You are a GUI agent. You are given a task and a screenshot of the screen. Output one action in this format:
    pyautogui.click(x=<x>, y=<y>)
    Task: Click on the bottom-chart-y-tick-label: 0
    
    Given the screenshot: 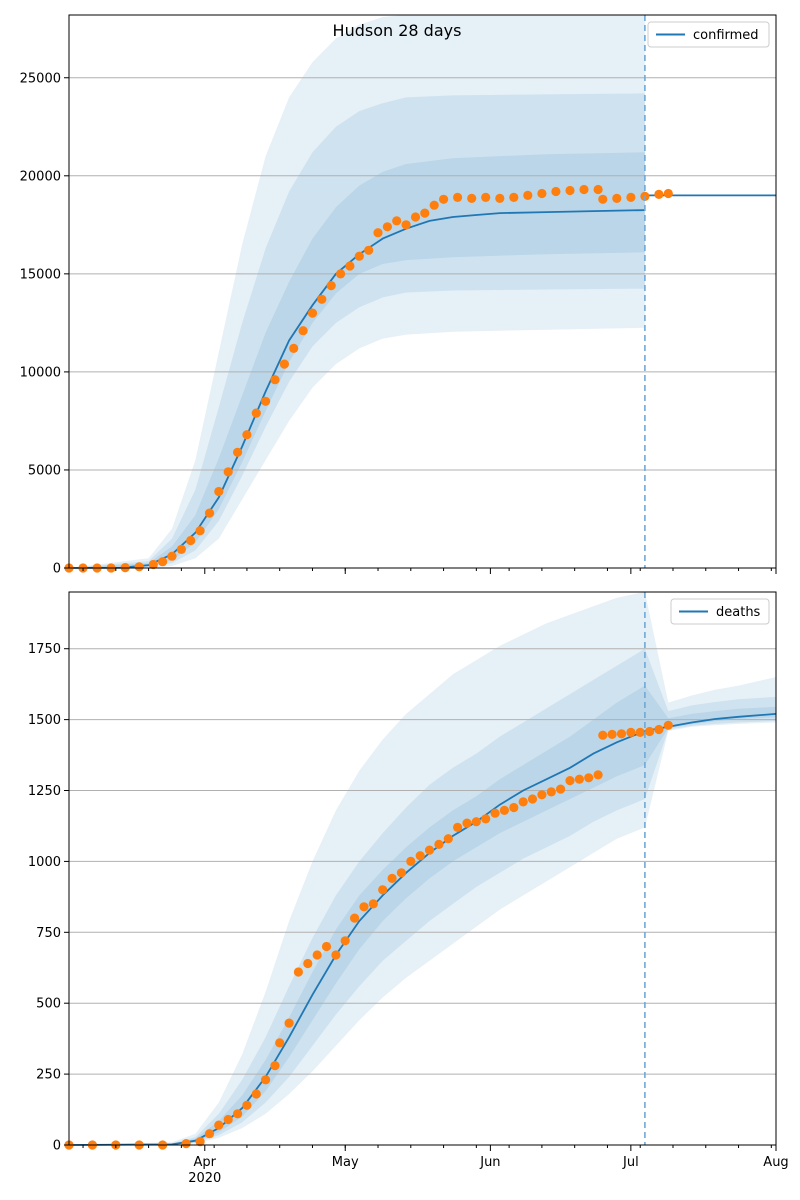 What is the action you would take?
    pyautogui.click(x=57, y=1146)
    